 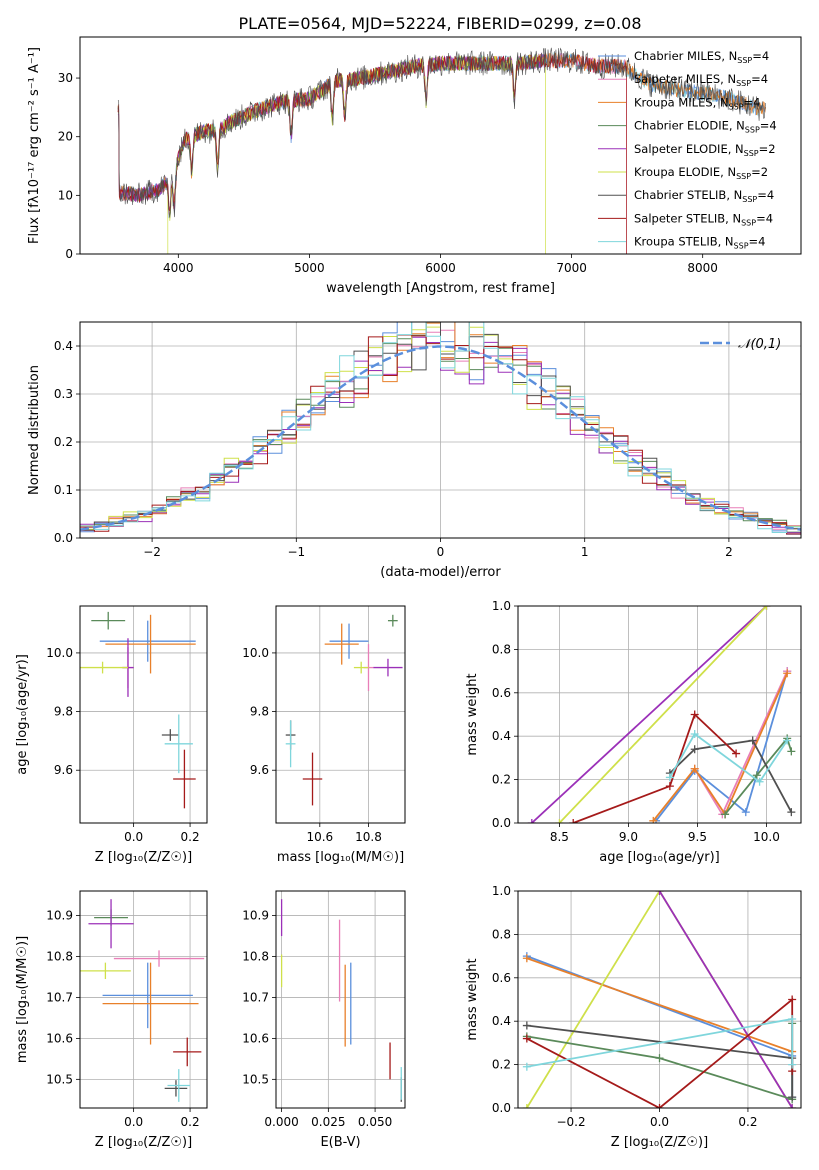 I want to click on x-tick-label: 5000, so click(x=309, y=268).